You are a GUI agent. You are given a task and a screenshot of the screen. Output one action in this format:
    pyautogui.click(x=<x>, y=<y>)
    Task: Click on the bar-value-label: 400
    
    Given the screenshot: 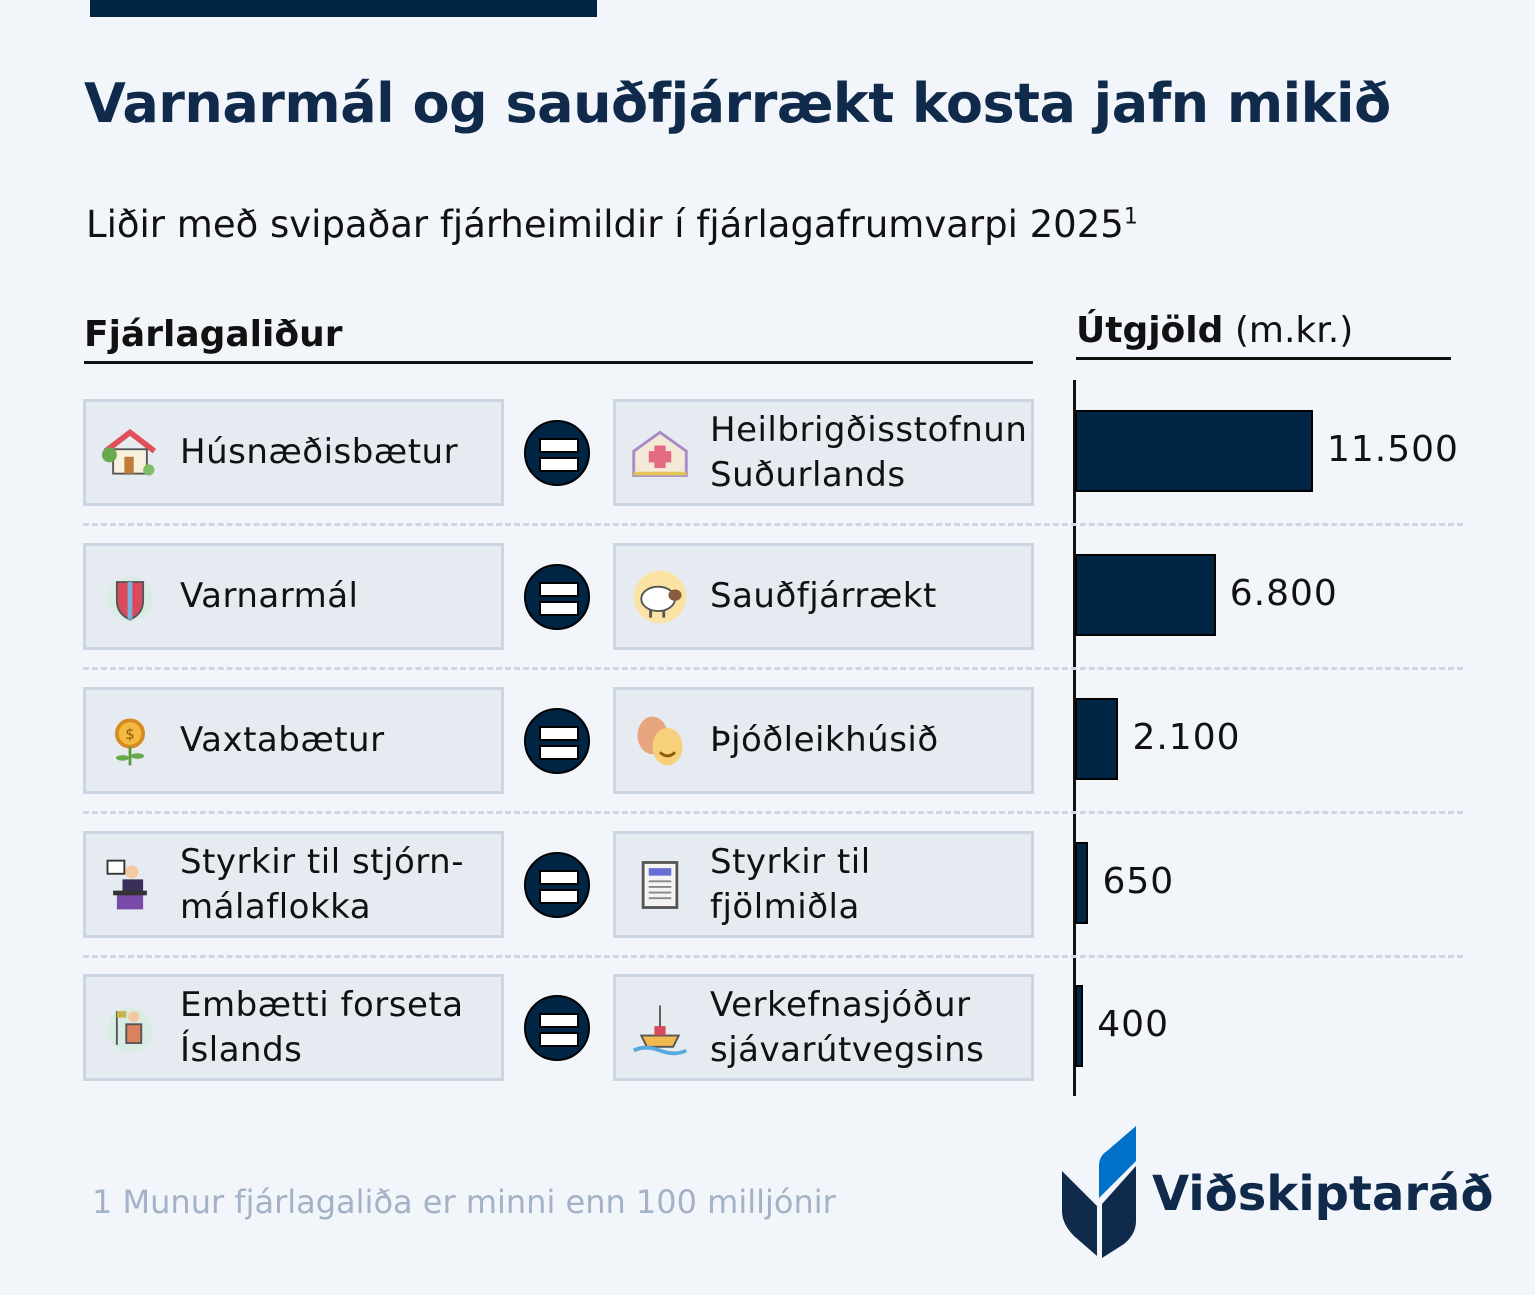 What is the action you would take?
    pyautogui.click(x=1133, y=1024)
    